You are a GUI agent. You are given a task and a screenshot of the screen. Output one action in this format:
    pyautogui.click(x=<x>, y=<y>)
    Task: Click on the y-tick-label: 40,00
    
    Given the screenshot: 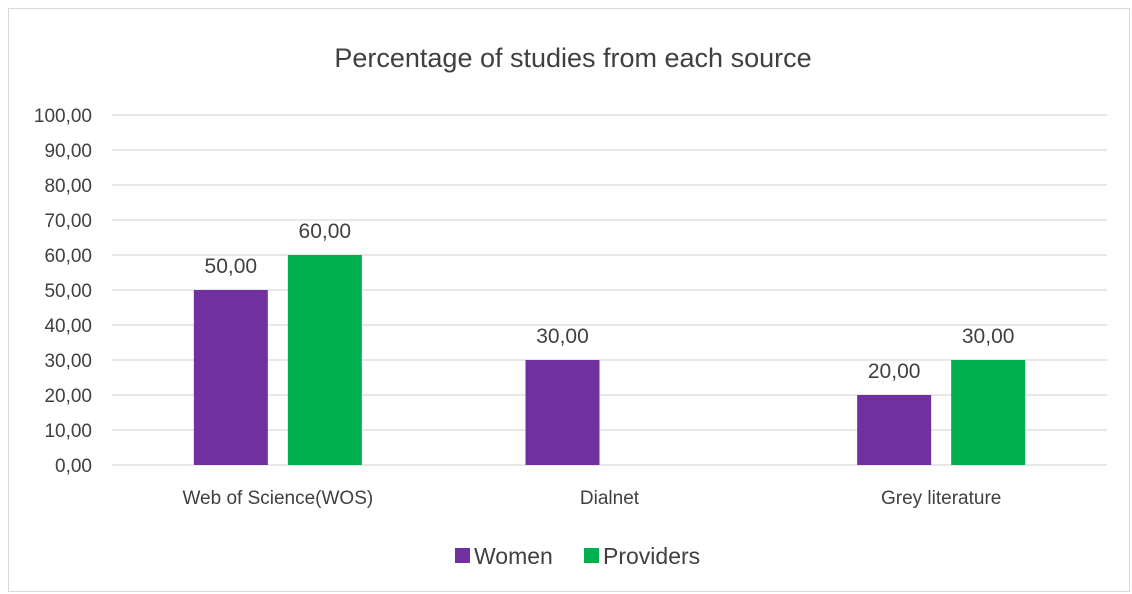 What is the action you would take?
    pyautogui.click(x=68, y=326)
    